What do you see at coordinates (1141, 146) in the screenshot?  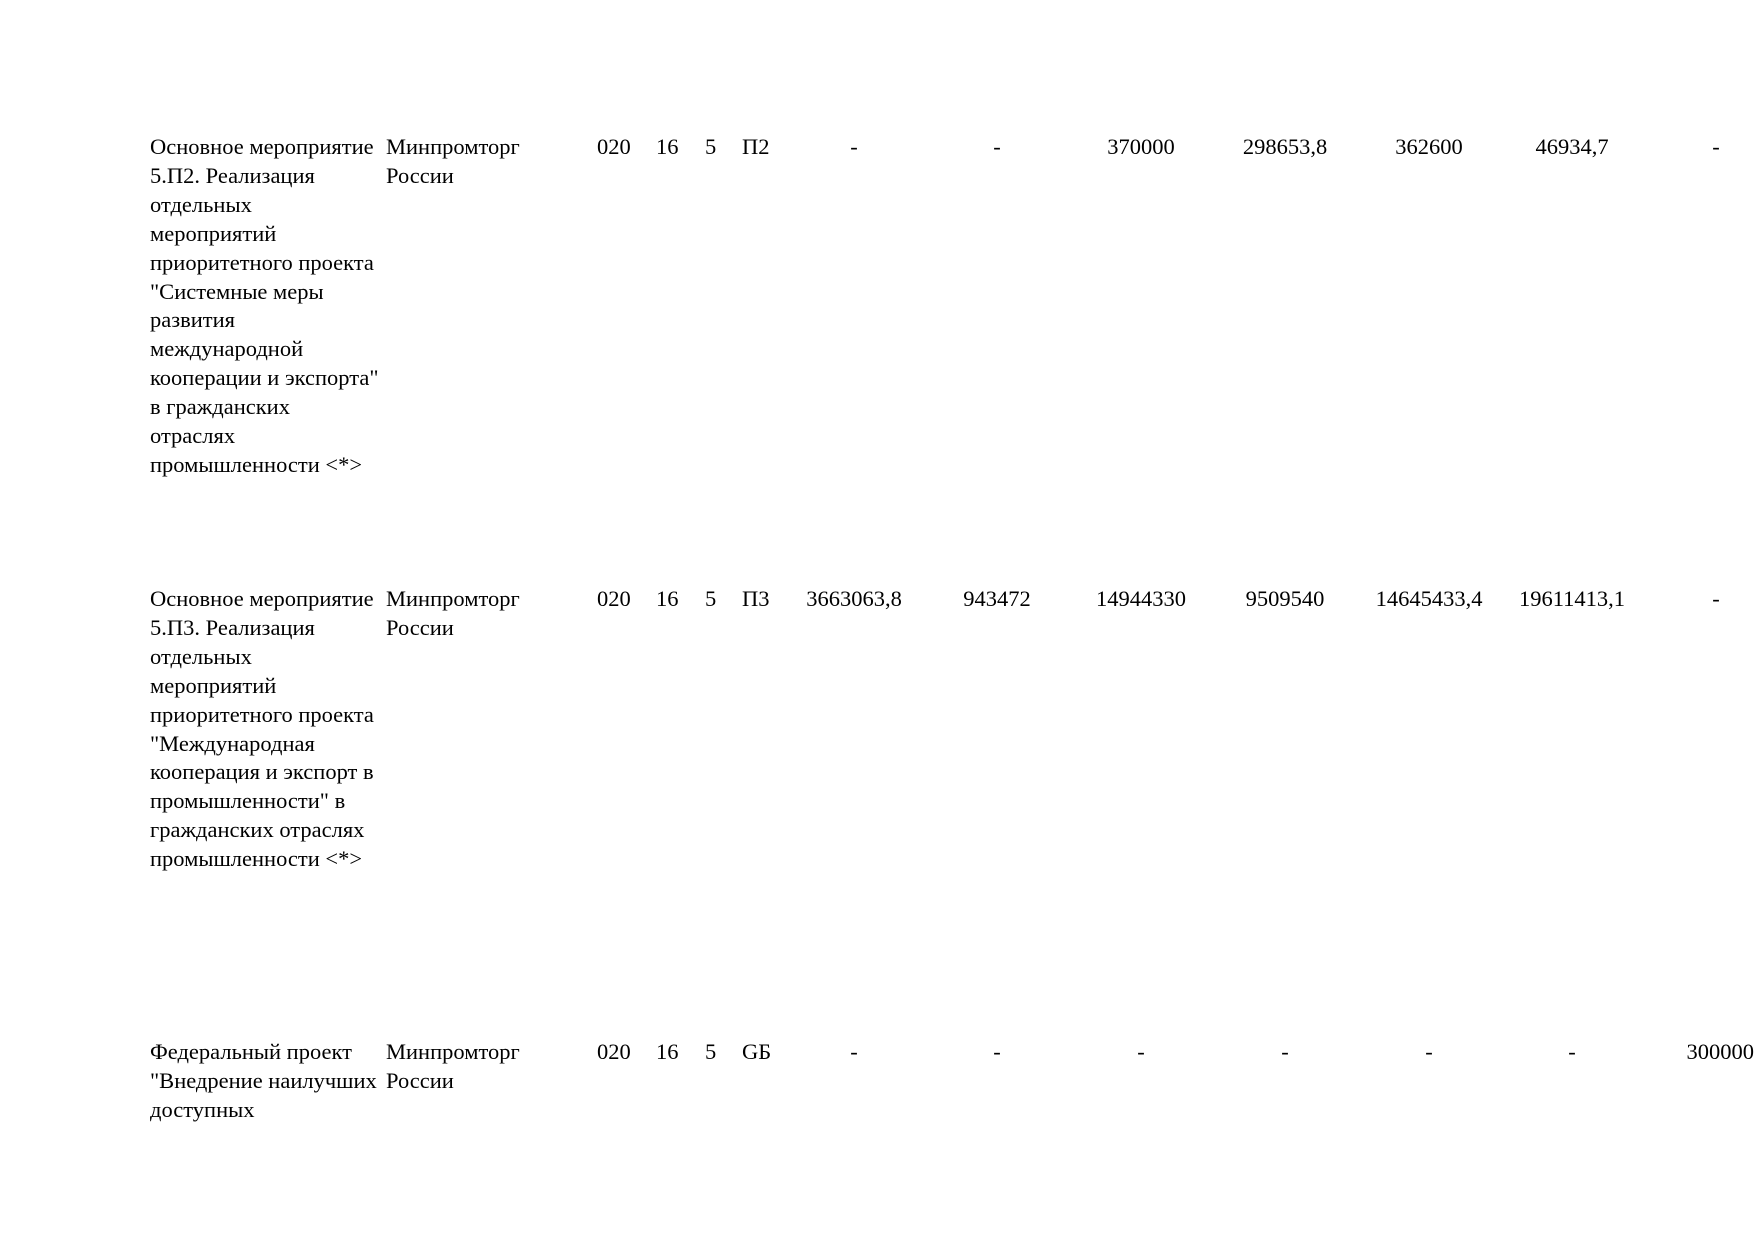 I see `value-cell: 370000` at bounding box center [1141, 146].